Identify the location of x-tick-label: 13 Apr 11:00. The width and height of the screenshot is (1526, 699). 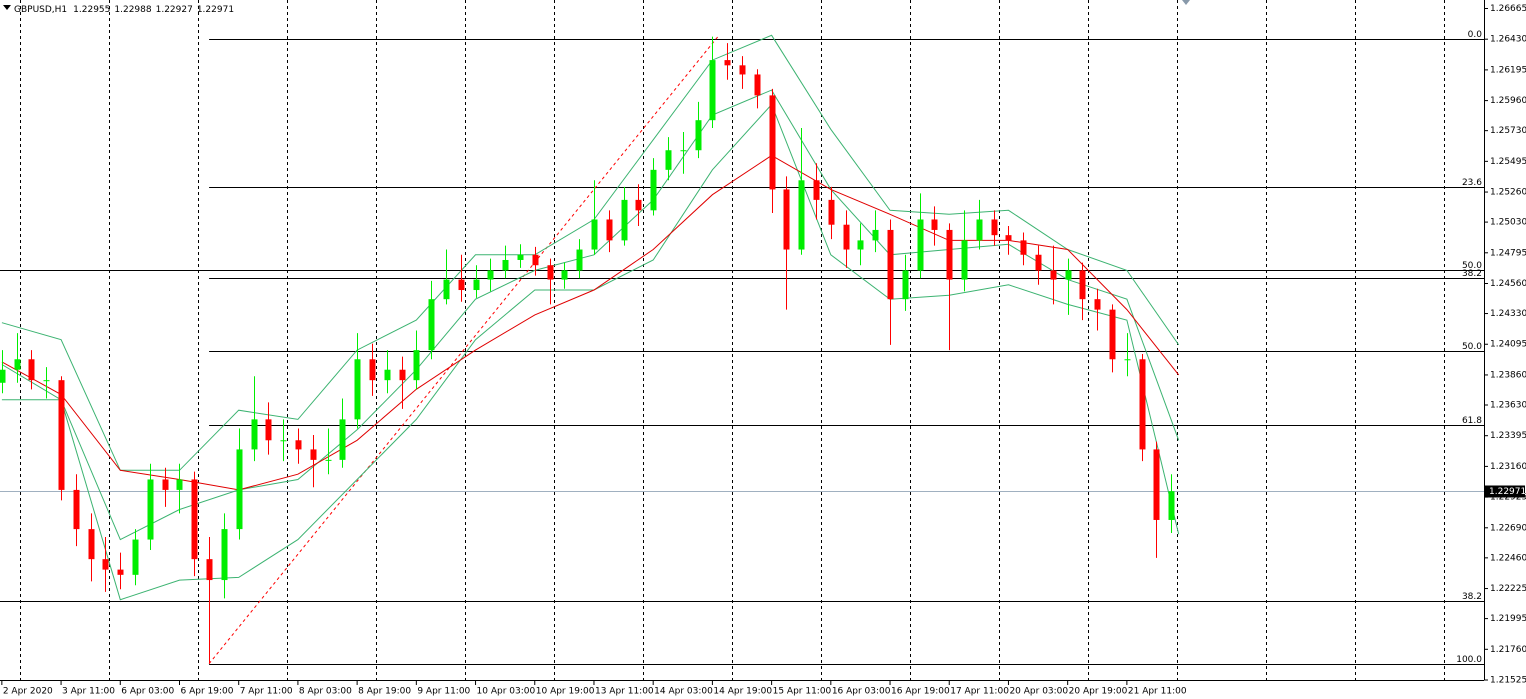
(624, 692).